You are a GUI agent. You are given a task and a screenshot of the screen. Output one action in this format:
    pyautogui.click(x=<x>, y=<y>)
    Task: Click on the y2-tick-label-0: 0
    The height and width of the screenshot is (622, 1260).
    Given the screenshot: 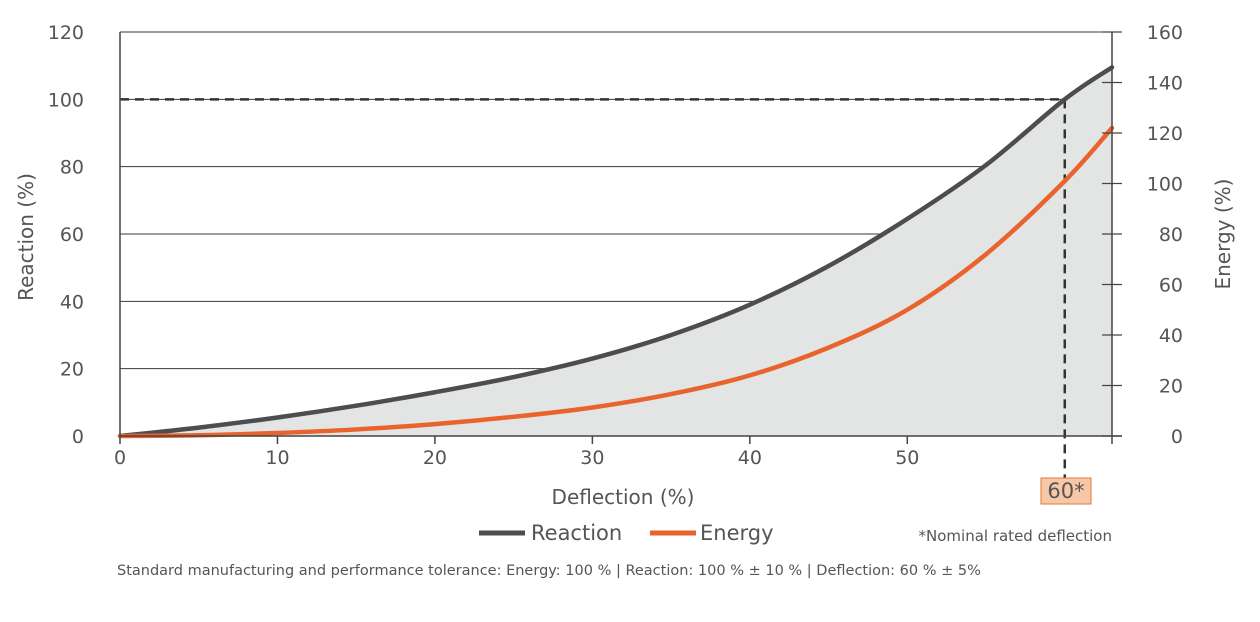 What is the action you would take?
    pyautogui.click(x=1177, y=437)
    